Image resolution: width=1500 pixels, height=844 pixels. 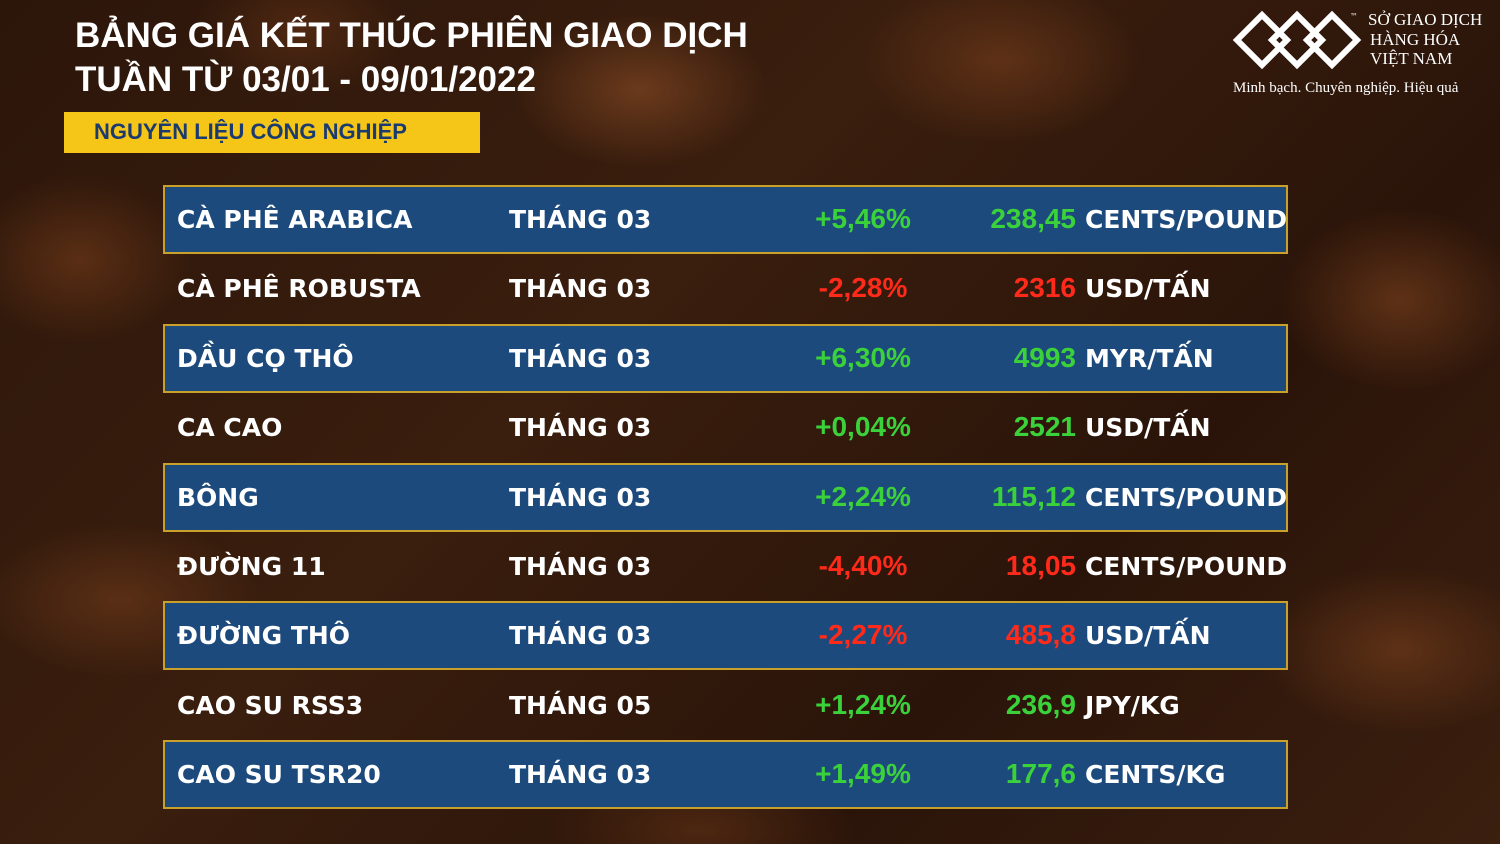 What do you see at coordinates (1033, 218) in the screenshot?
I see `price: 238,45` at bounding box center [1033, 218].